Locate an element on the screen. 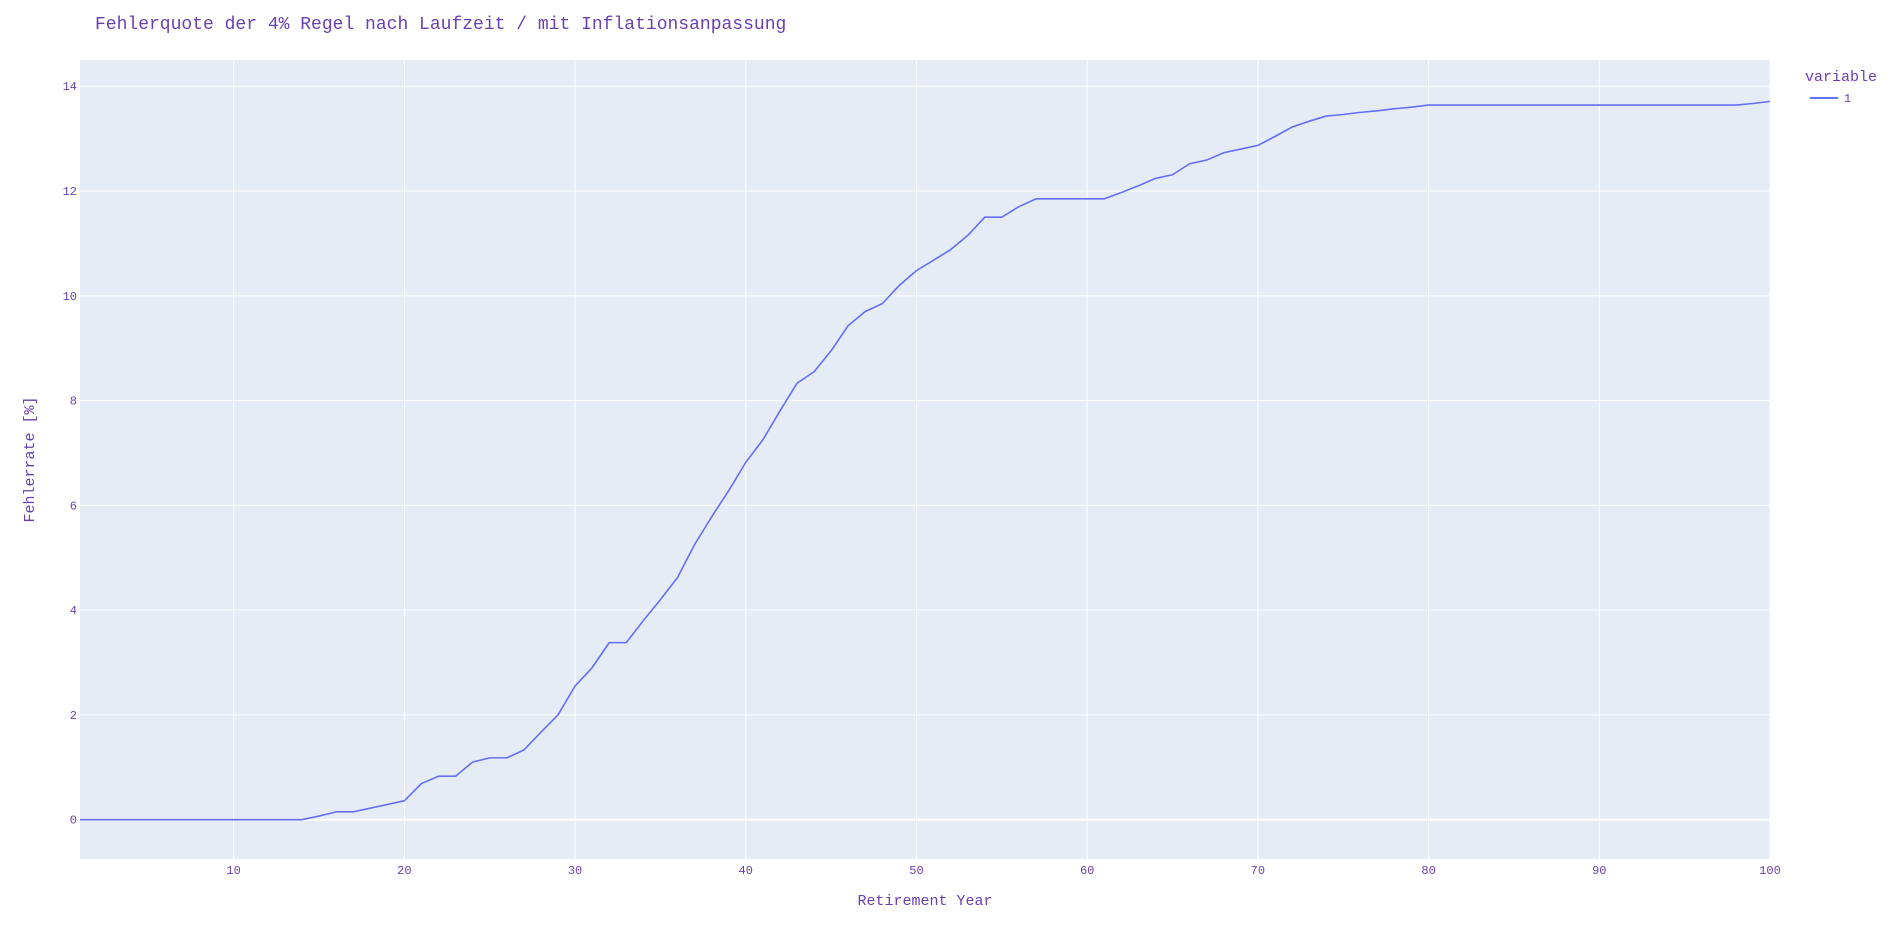 The image size is (1904, 944). x-axis-ticks: 10 20 30 40 50 60 70 80 90 100 is located at coordinates (1003, 871).